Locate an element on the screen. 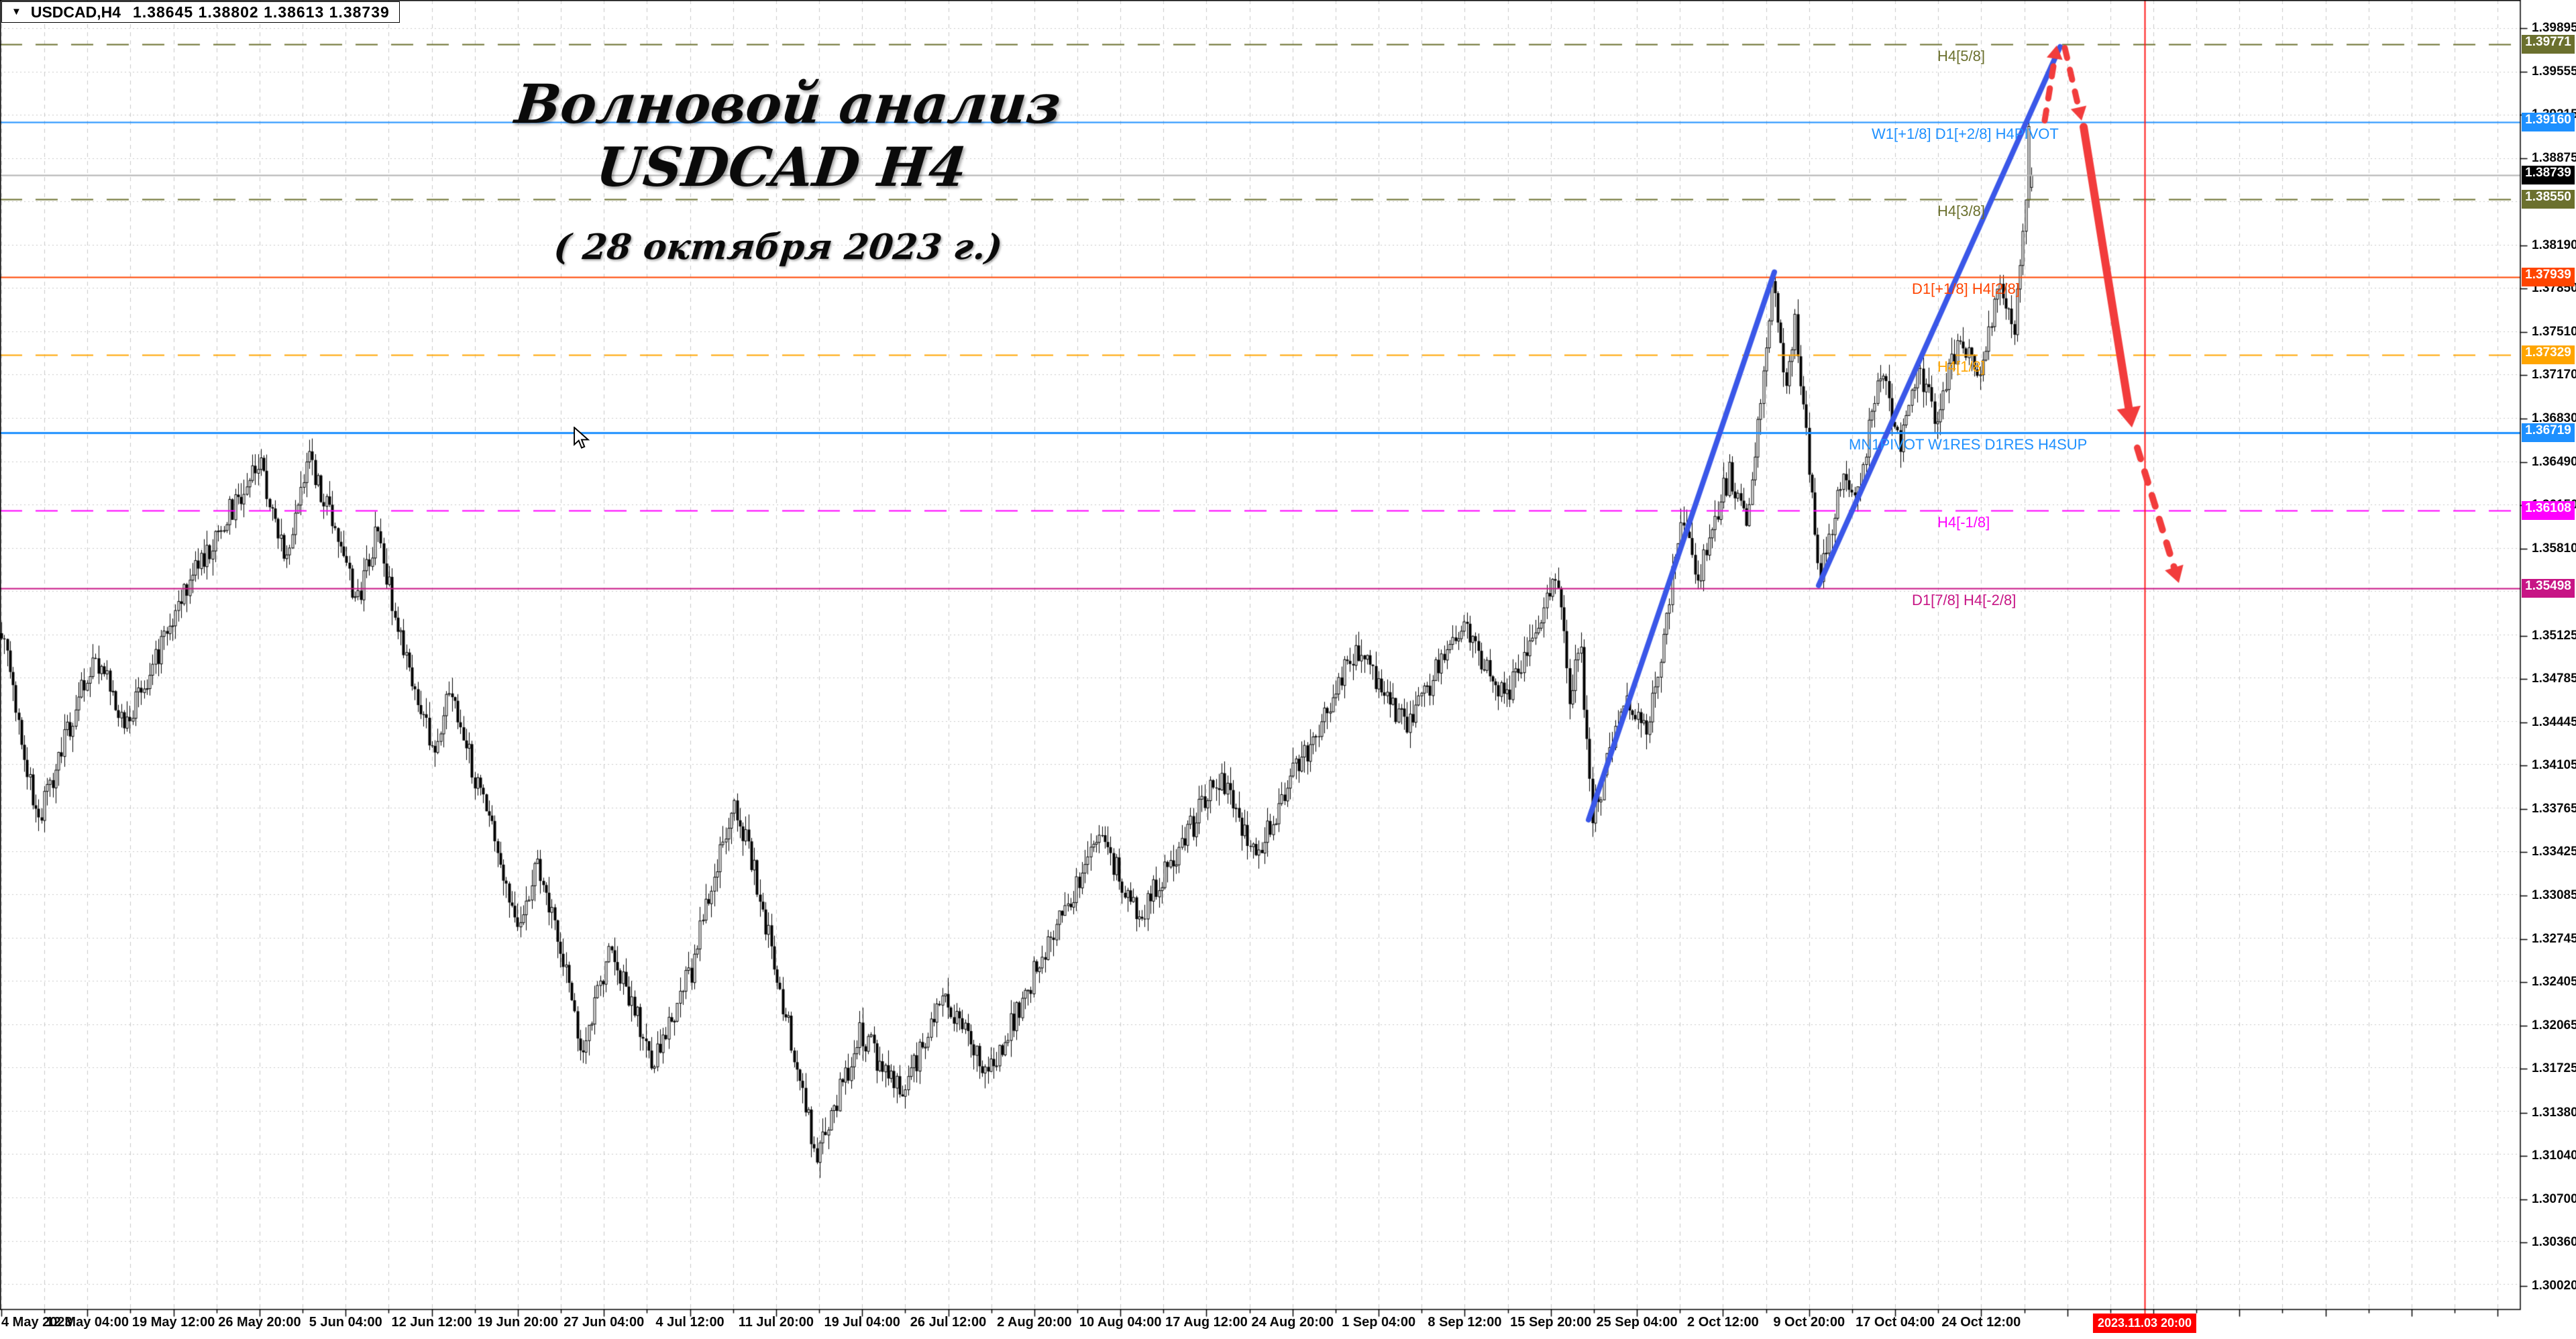  level-label: H4[3/8] is located at coordinates (1961, 211).